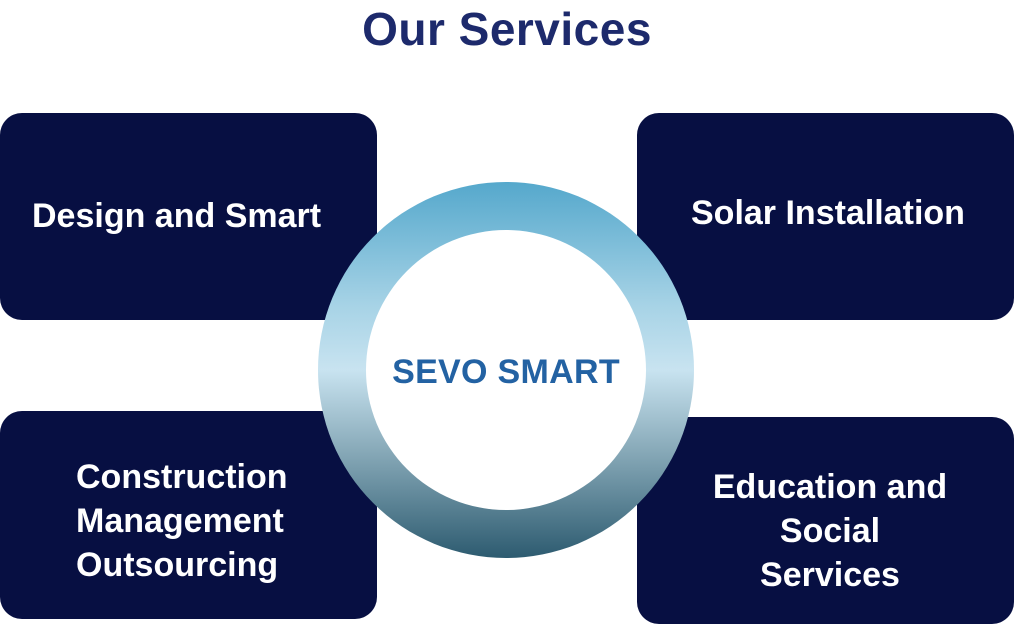  I want to click on page-title: Our Services, so click(507, 29).